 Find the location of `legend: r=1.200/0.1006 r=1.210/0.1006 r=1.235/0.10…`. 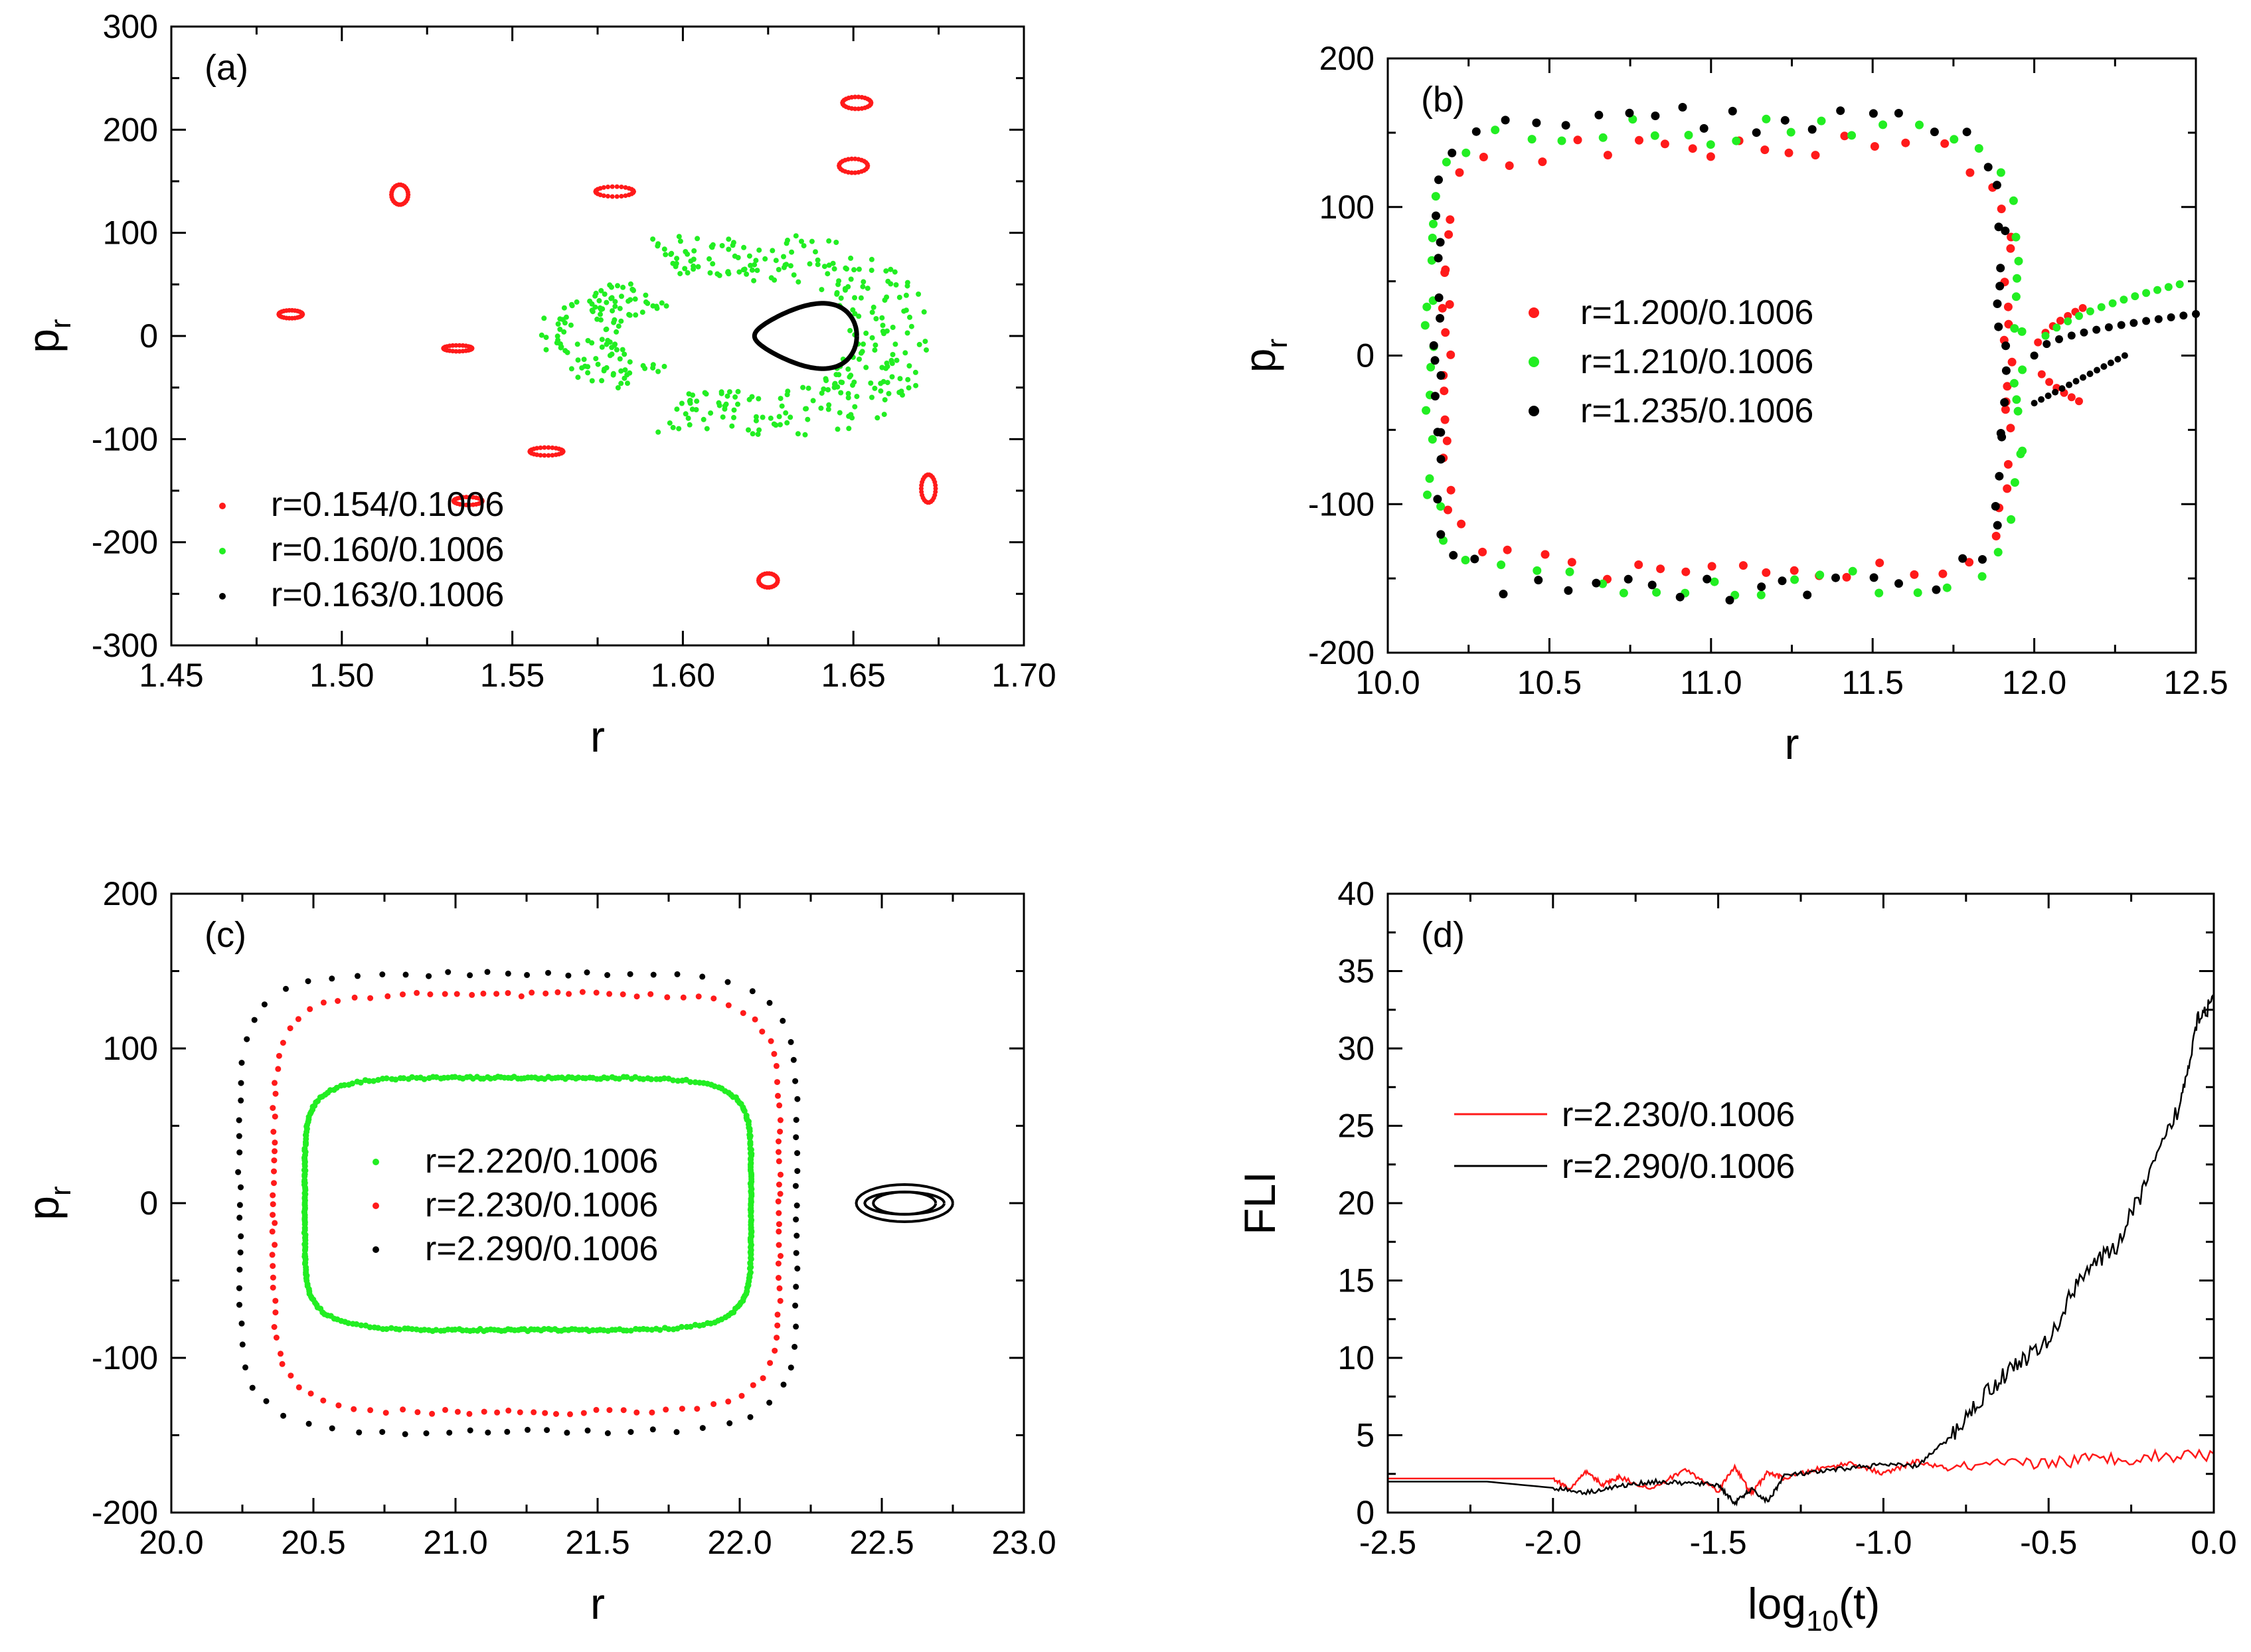

legend: r=1.200/0.1006 r=1.210/0.1006 r=1.235/0.10… is located at coordinates (1671, 361).